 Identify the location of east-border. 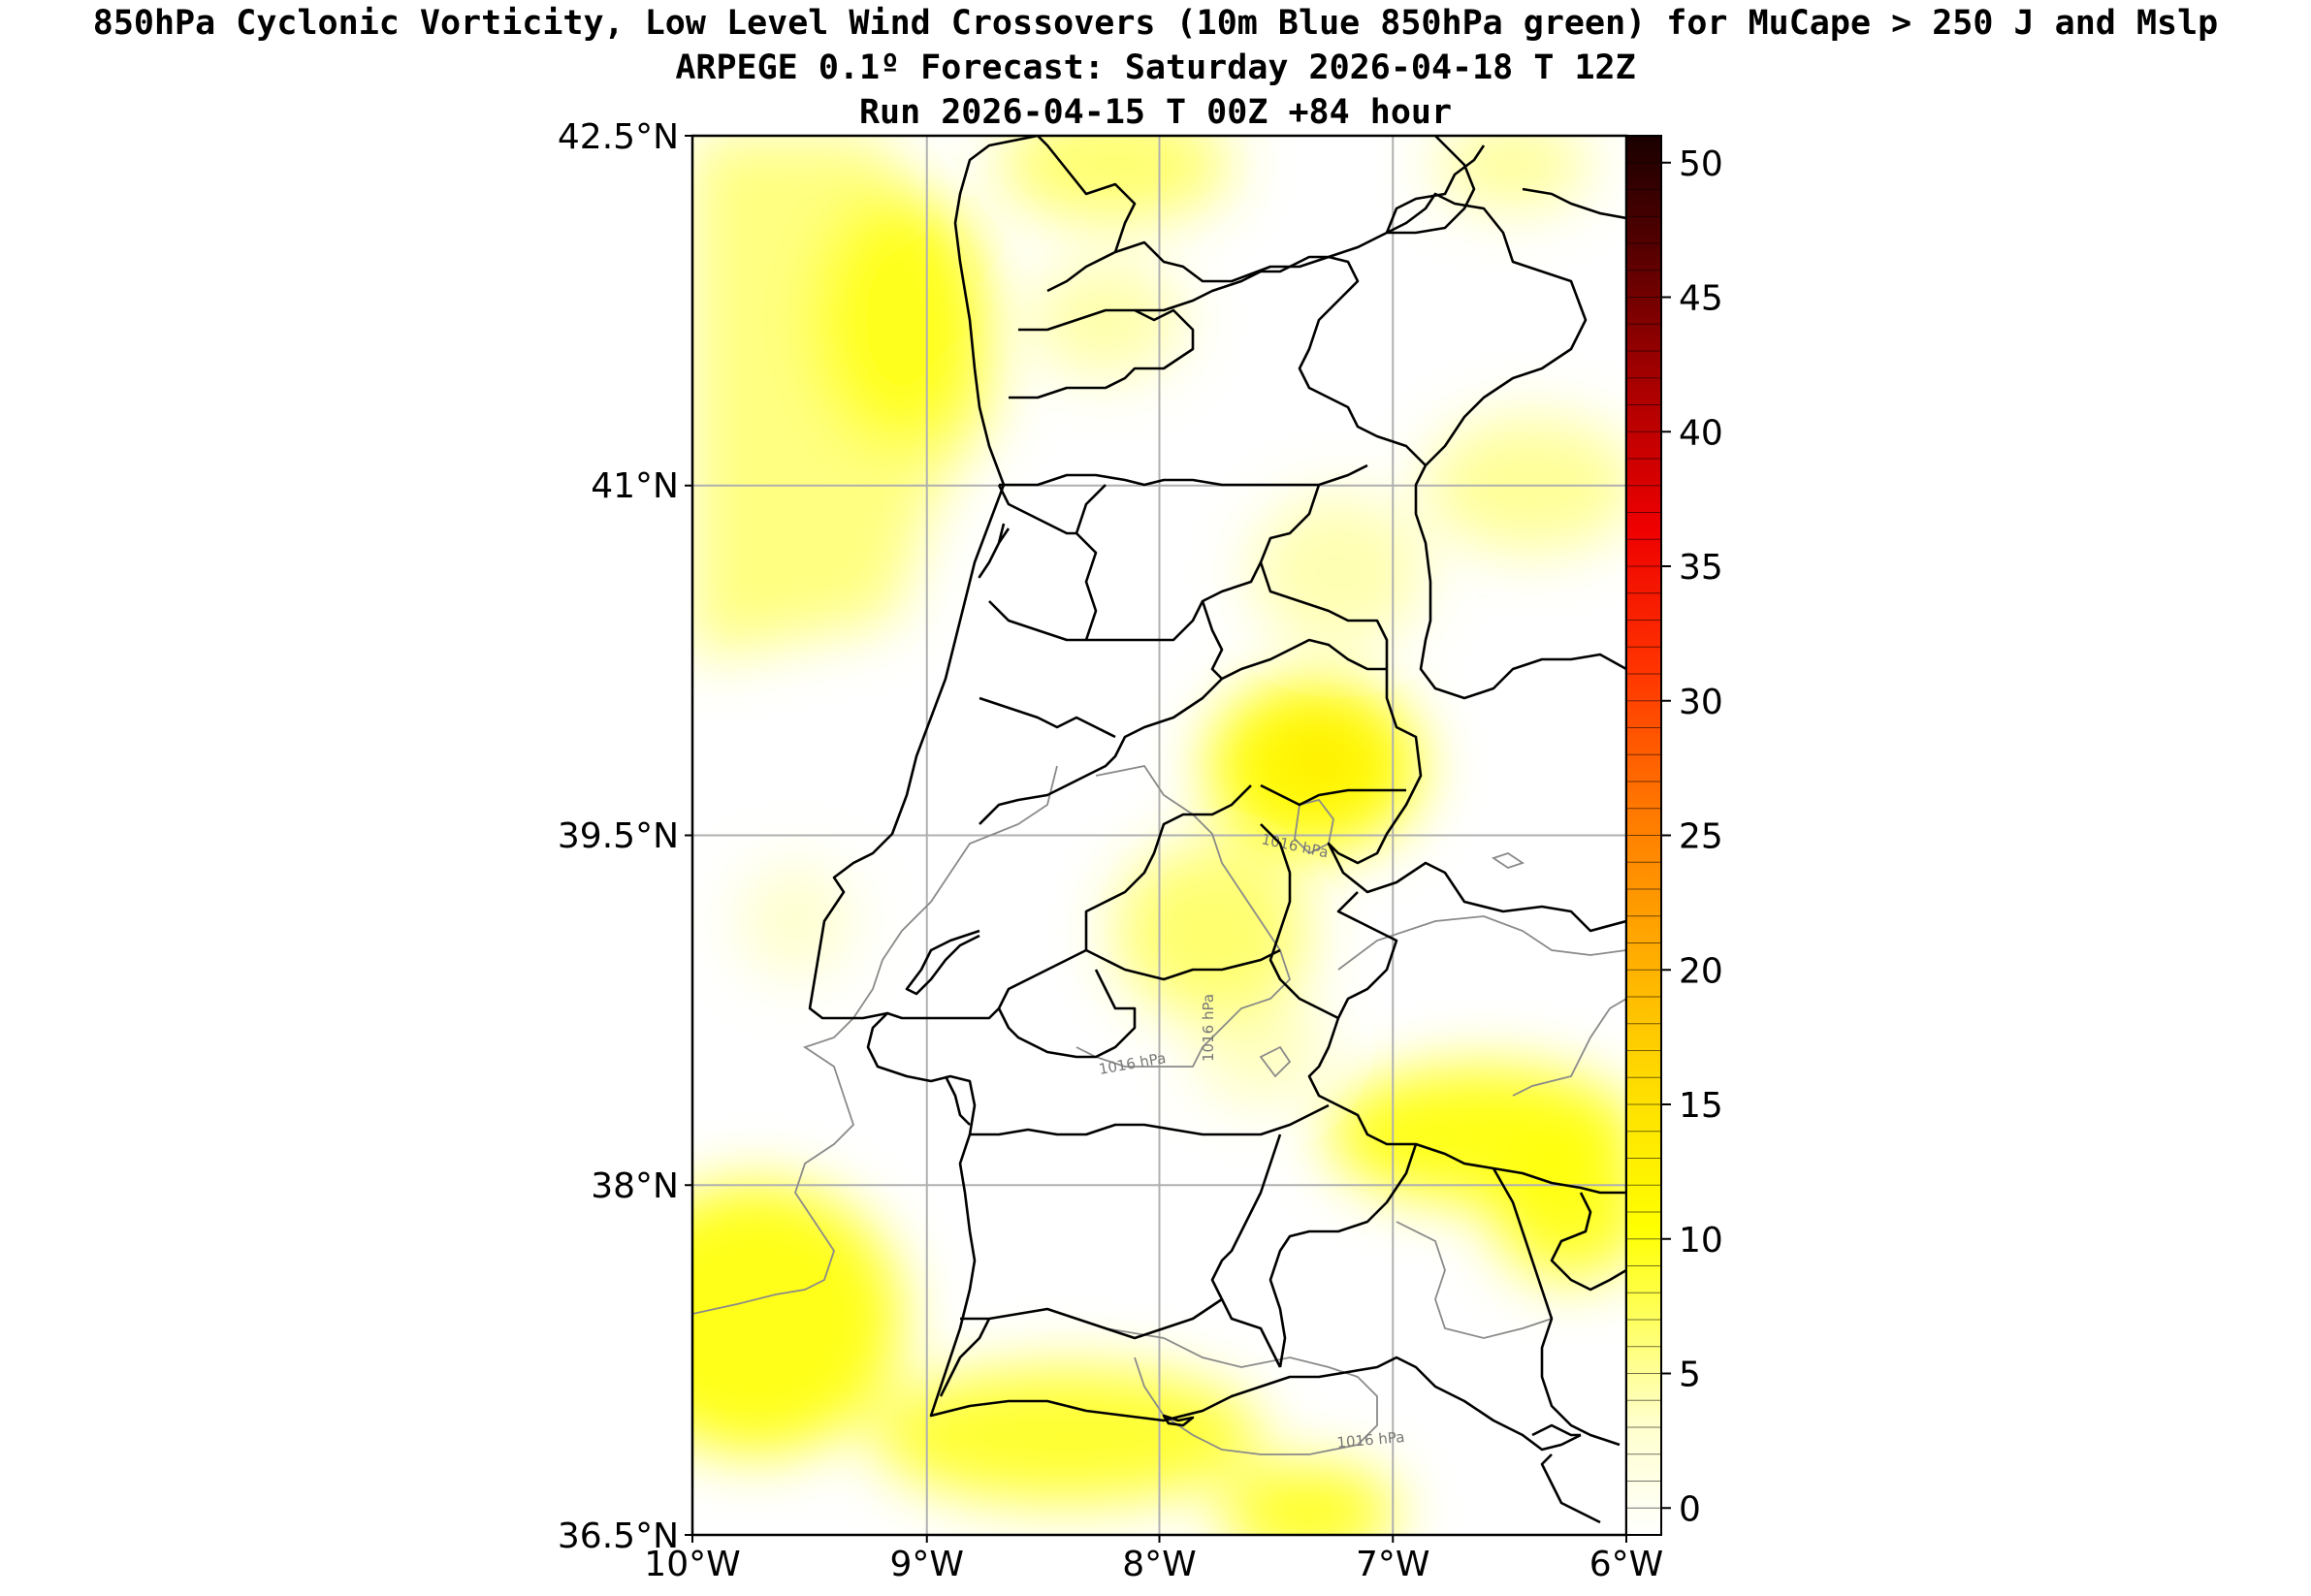
(1520, 582).